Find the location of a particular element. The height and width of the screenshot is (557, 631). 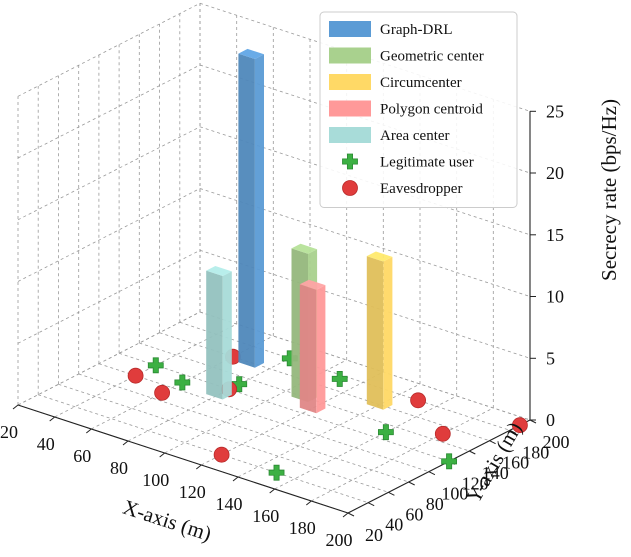

x-tick-label: 40 is located at coordinates (46, 444).